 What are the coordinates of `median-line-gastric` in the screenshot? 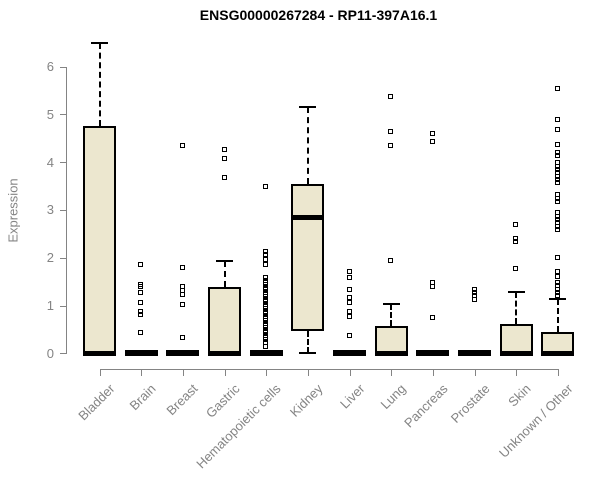 It's located at (225, 353).